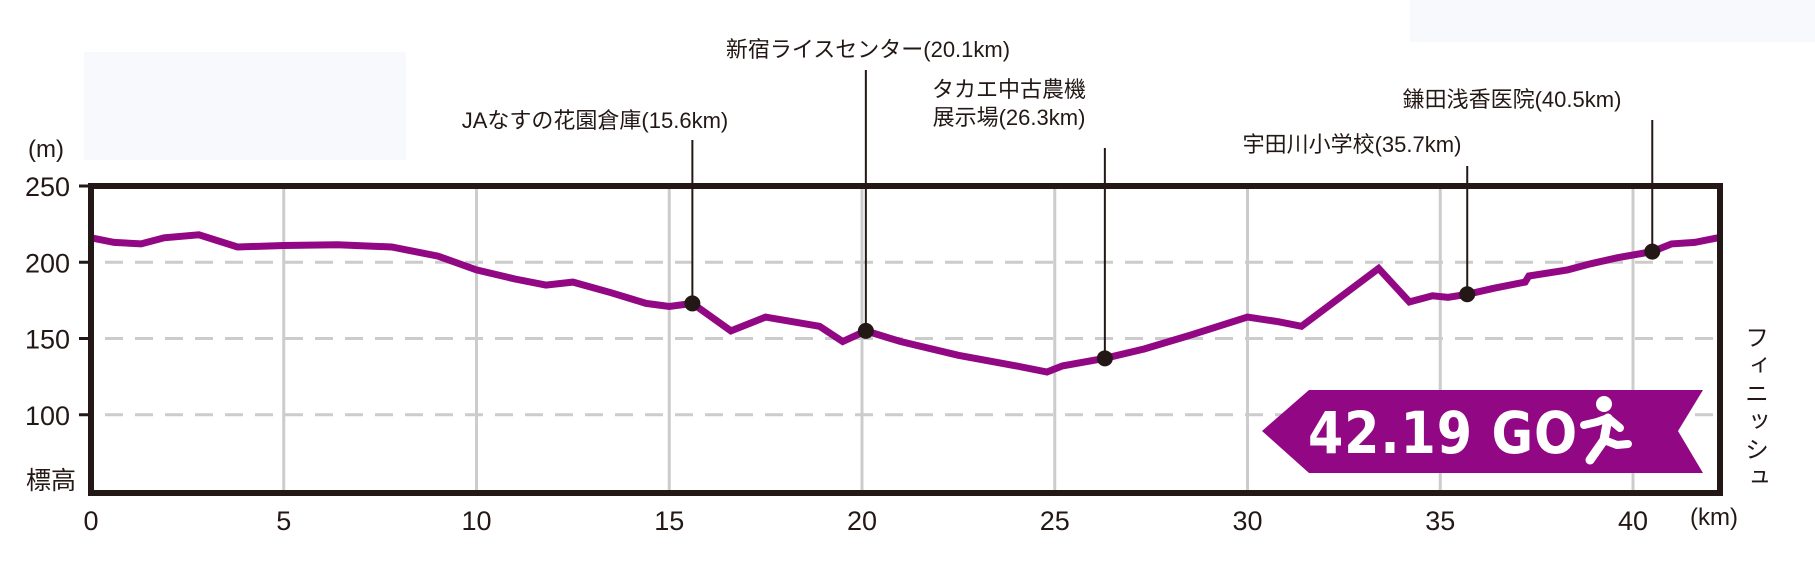 The image size is (1815, 567). I want to click on y-tick-label: 250, so click(47, 187).